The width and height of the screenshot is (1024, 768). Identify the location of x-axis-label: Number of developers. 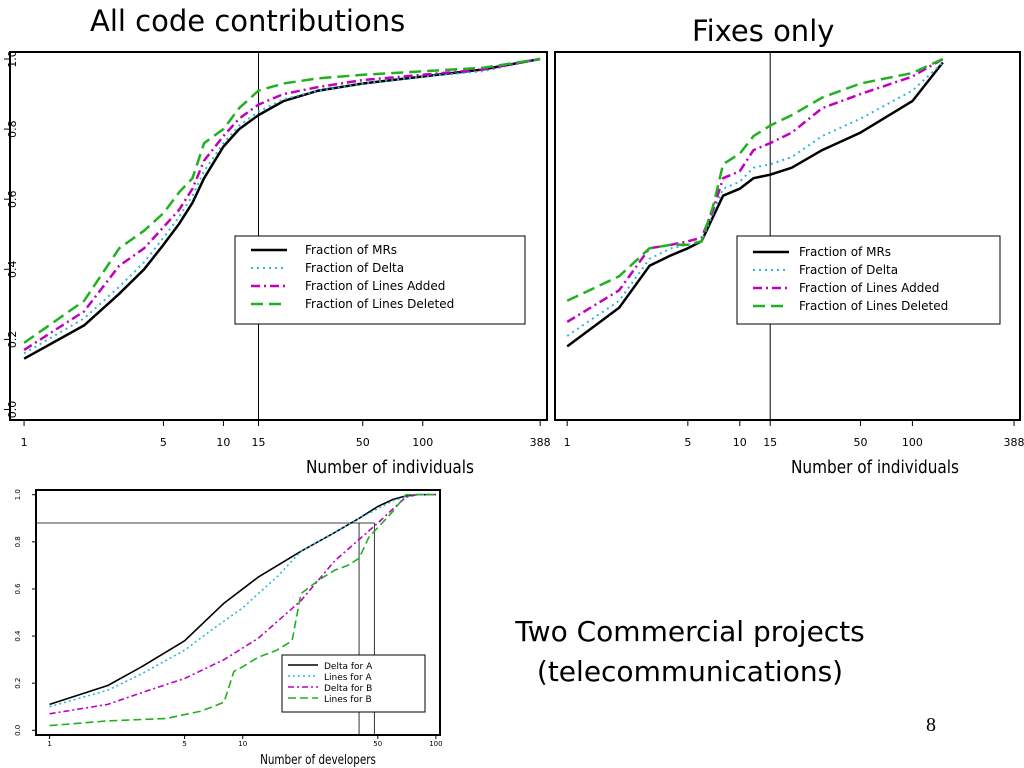
(318, 759).